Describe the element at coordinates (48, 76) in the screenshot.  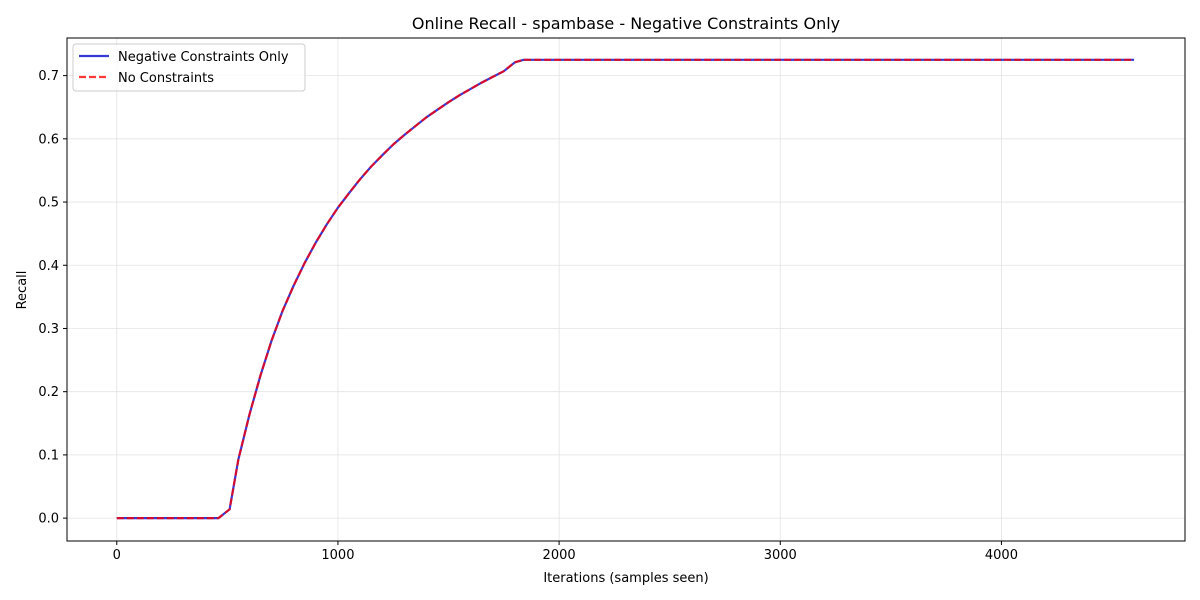
I see `y-tick-label: 0.7` at that location.